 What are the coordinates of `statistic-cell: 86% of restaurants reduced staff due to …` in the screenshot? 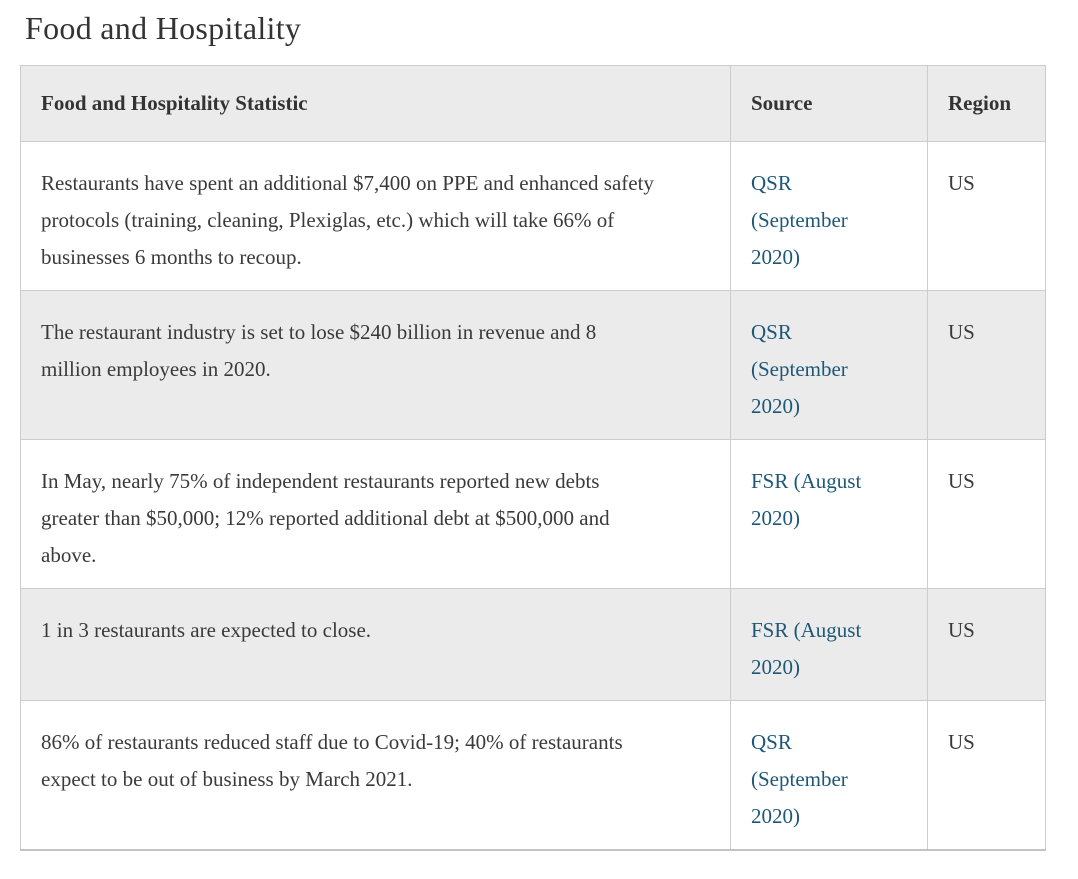 It's located at (375, 775).